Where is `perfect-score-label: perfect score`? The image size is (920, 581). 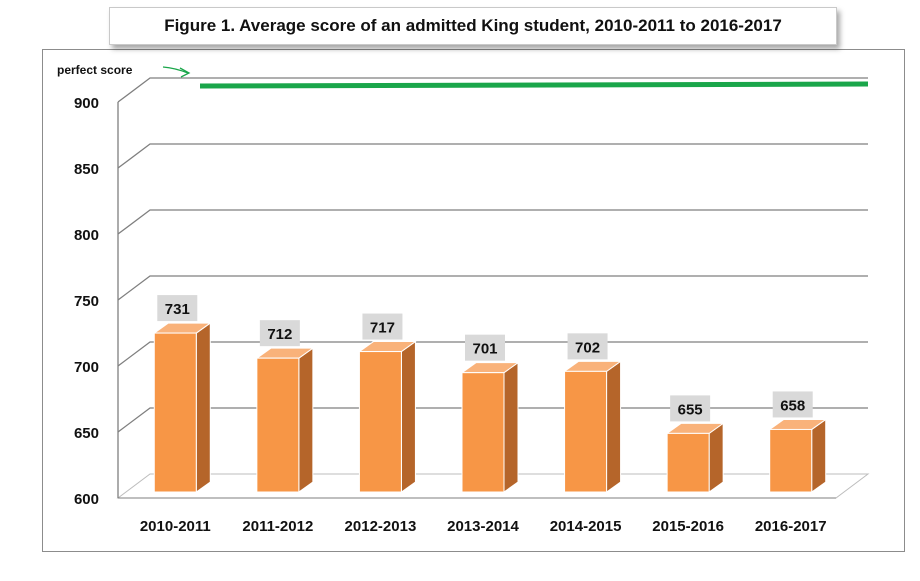
perfect-score-label: perfect score is located at coordinates (95, 70).